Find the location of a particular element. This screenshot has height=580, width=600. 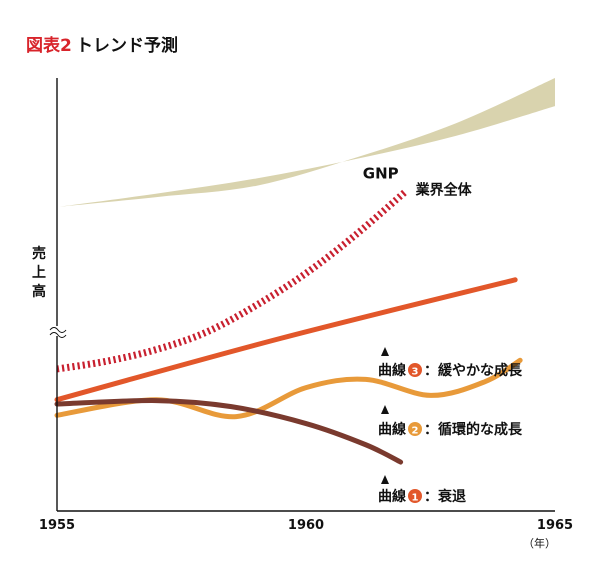

curve-2-number: 2 is located at coordinates (415, 431).